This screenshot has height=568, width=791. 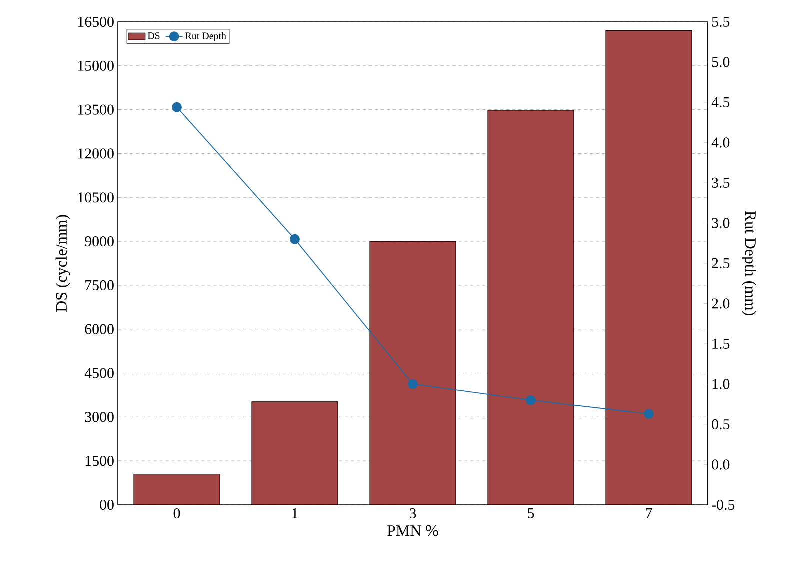 I want to click on x-tick-label: 3, so click(x=413, y=513).